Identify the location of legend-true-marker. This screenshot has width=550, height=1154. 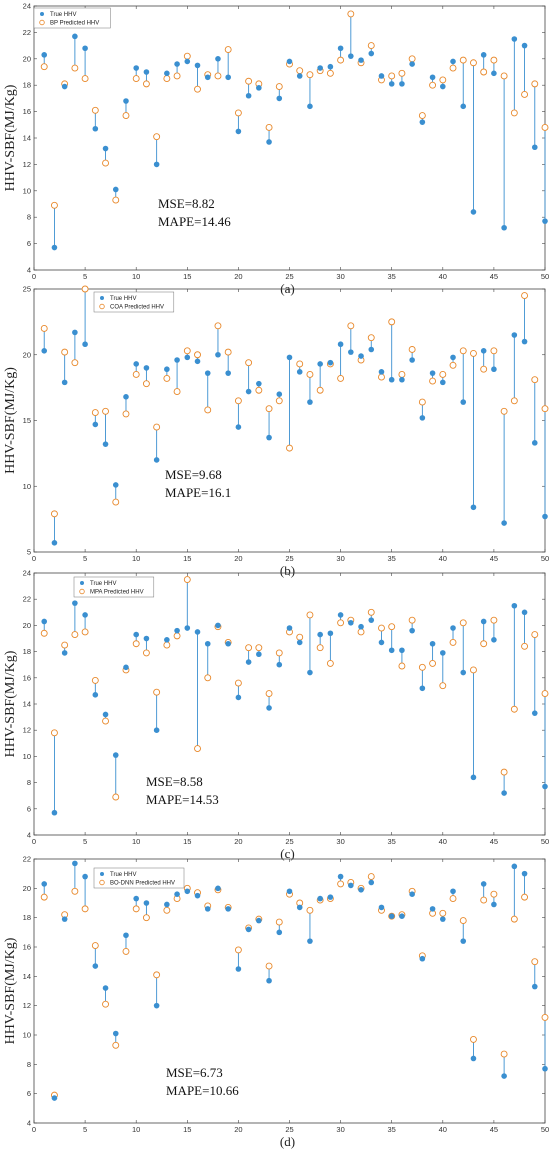
(82, 583).